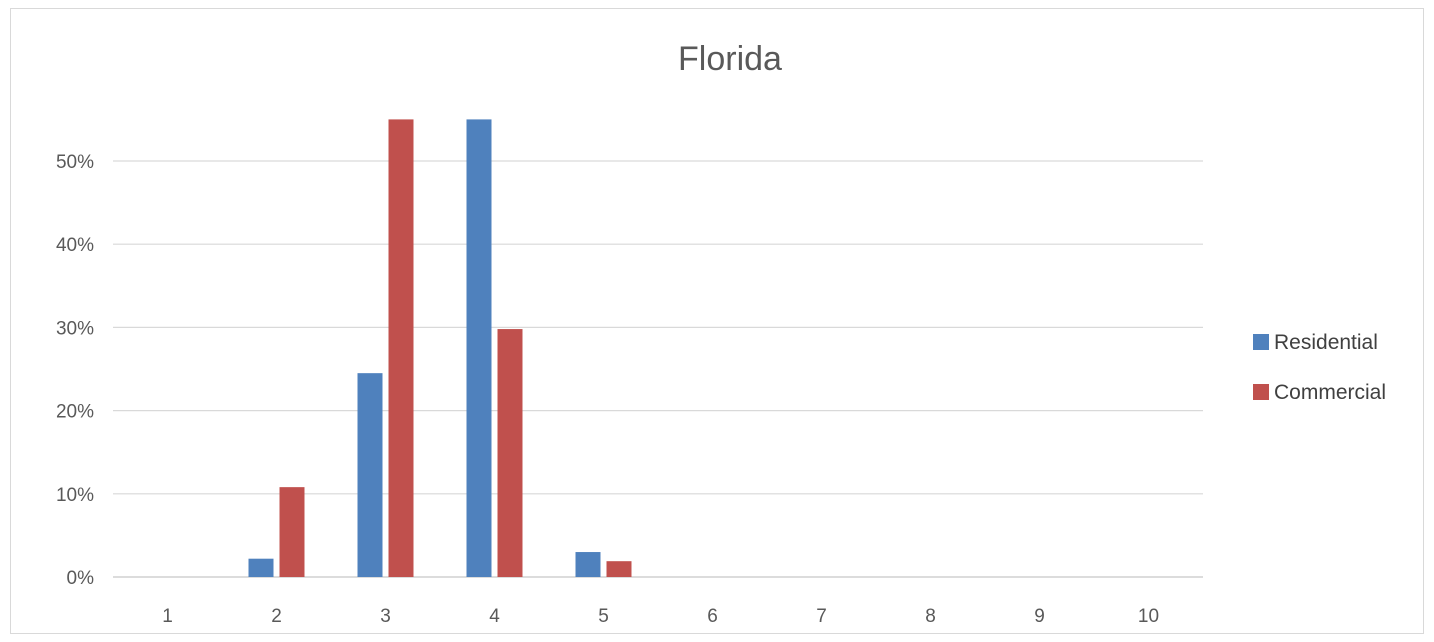 The image size is (1434, 642). I want to click on x-tick-label: 10, so click(1148, 616).